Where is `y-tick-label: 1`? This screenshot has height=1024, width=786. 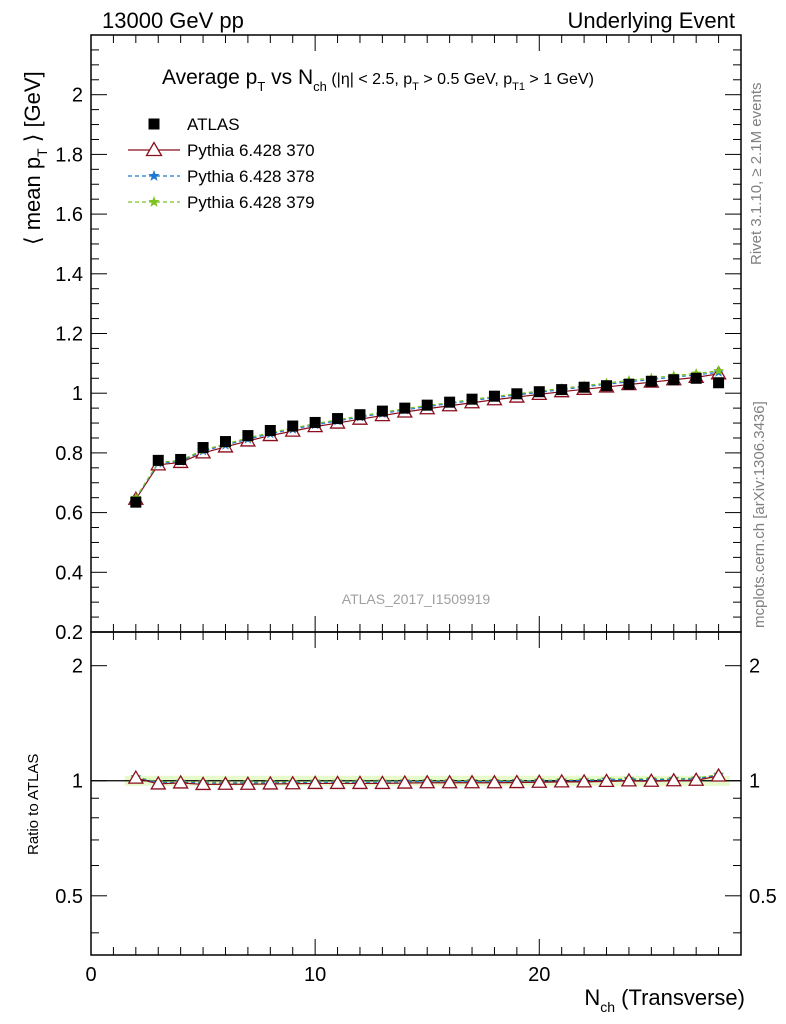
y-tick-label: 1 is located at coordinates (77, 394).